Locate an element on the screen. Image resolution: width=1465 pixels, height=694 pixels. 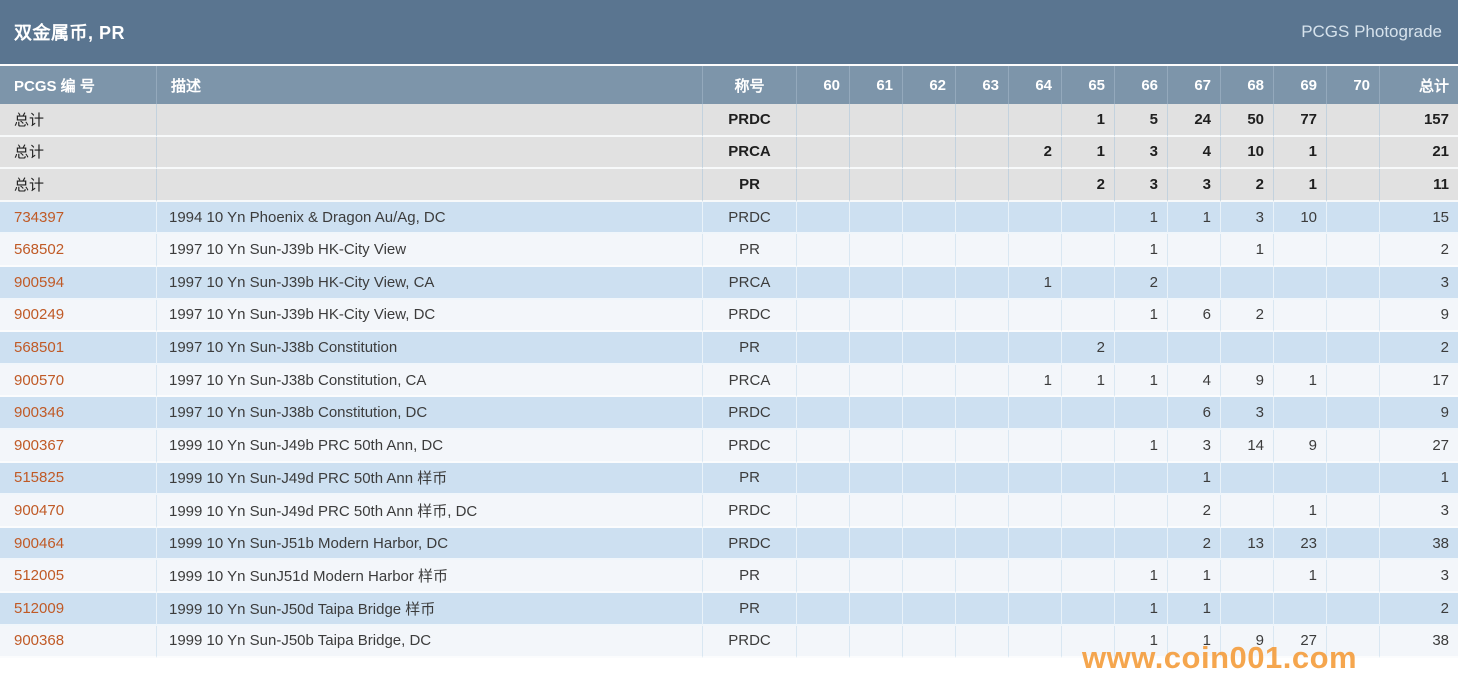
total-cell: 17 is located at coordinates (1419, 381).